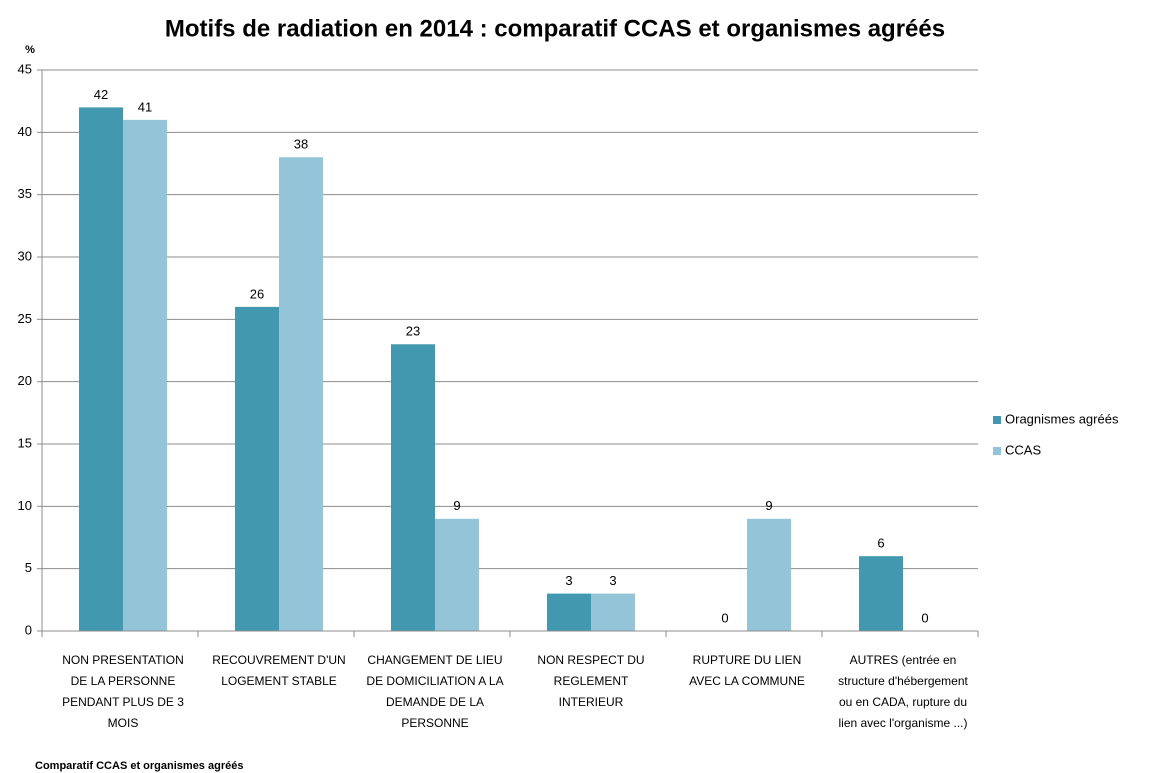 This screenshot has width=1150, height=773. Describe the element at coordinates (880, 543) in the screenshot. I see `data-label: 6` at that location.